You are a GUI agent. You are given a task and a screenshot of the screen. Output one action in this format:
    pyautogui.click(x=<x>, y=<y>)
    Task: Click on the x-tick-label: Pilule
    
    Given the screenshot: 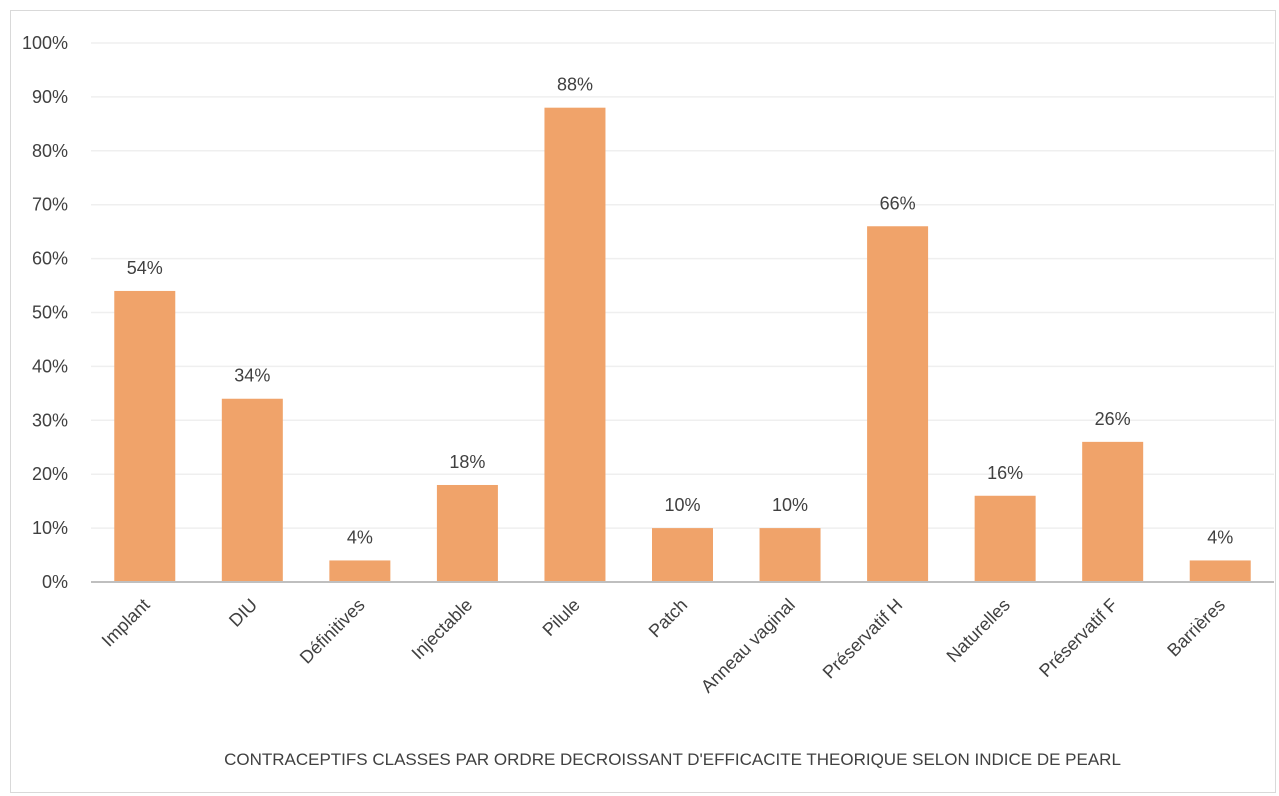 What is the action you would take?
    pyautogui.click(x=561, y=617)
    